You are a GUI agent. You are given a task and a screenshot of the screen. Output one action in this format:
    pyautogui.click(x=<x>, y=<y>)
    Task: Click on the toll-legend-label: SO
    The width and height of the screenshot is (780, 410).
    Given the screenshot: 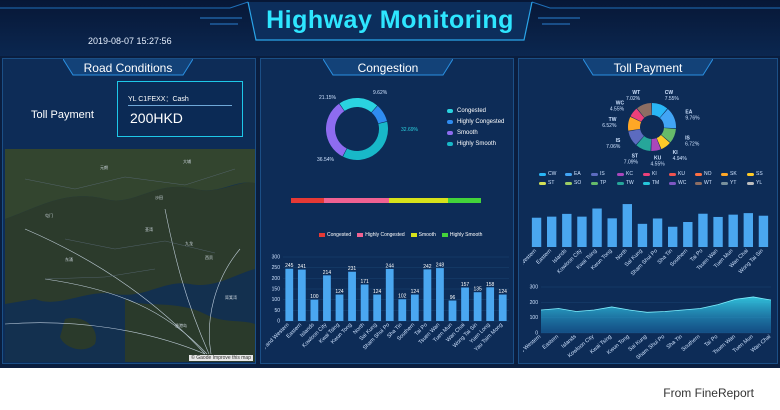 What is the action you would take?
    pyautogui.click(x=578, y=183)
    